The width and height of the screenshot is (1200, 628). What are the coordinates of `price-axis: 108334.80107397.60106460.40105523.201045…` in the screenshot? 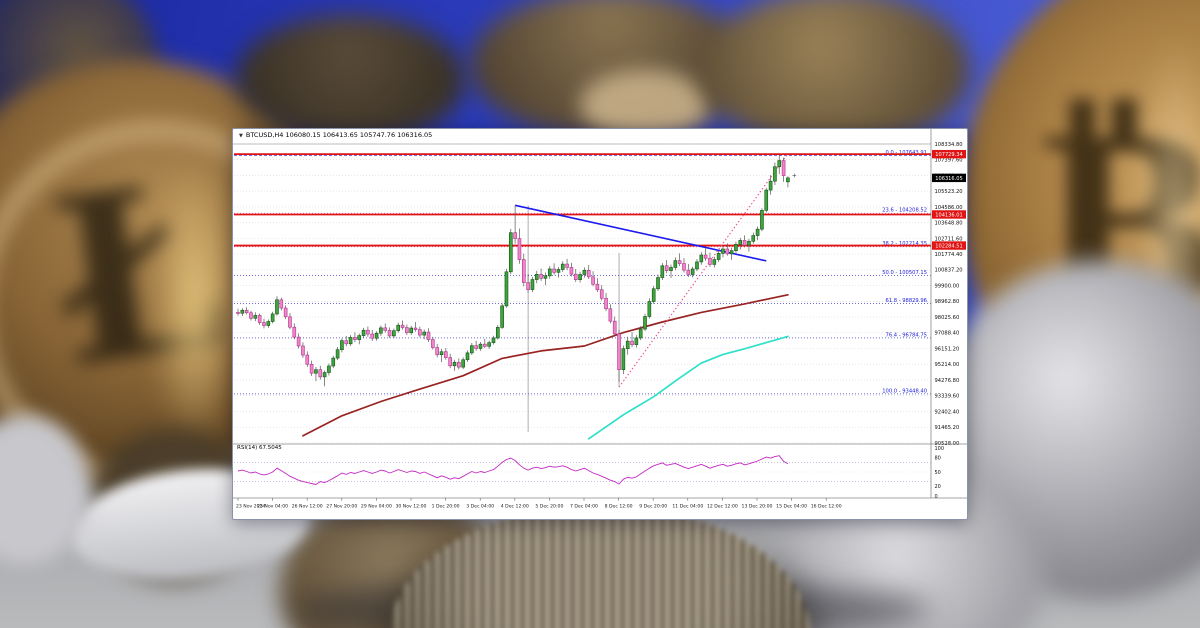 It's located at (949, 294).